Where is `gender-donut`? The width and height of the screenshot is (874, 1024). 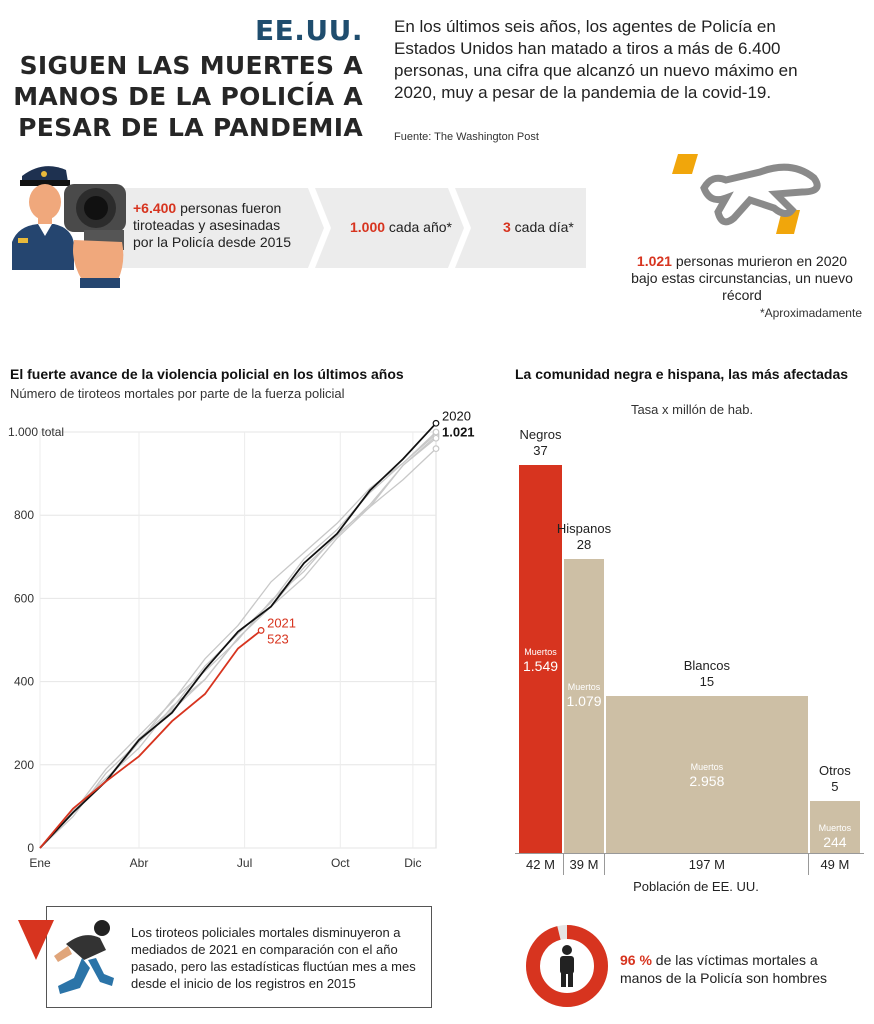 gender-donut is located at coordinates (567, 966).